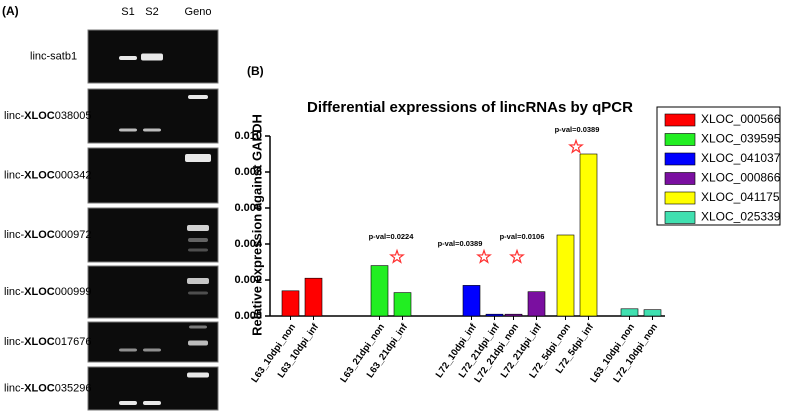  Describe the element at coordinates (718, 166) in the screenshot. I see `legend-box` at that location.